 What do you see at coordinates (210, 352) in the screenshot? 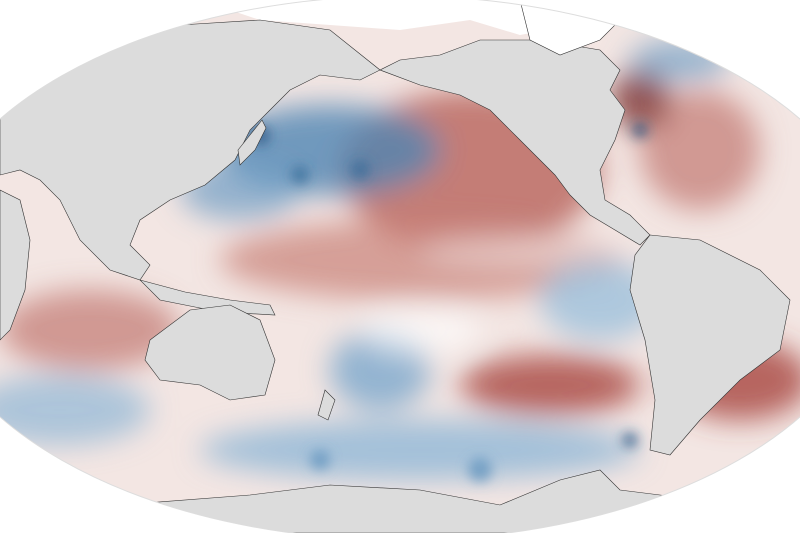
I see `australia` at bounding box center [210, 352].